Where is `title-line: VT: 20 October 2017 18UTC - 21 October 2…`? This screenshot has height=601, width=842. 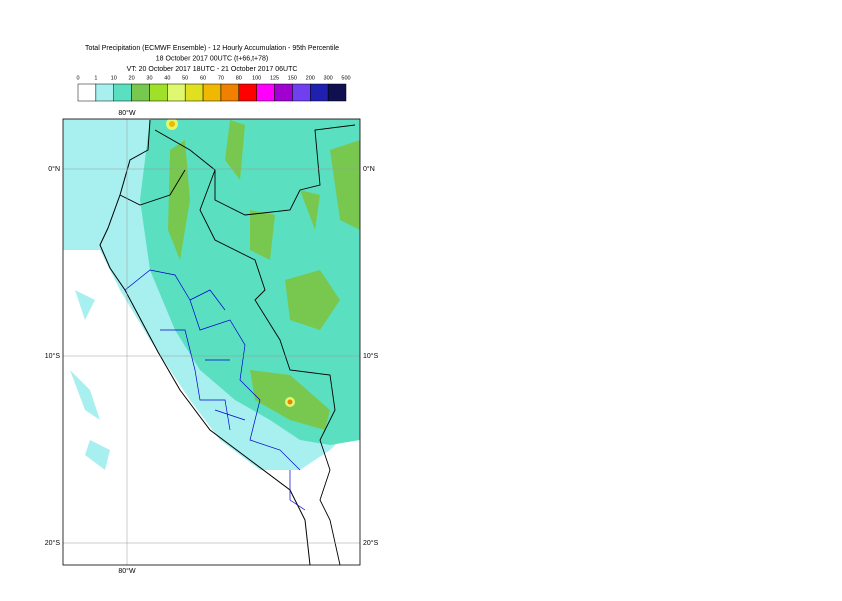
title-line: VT: 20 October 2017 18UTC - 21 October 2… is located at coordinates (212, 69).